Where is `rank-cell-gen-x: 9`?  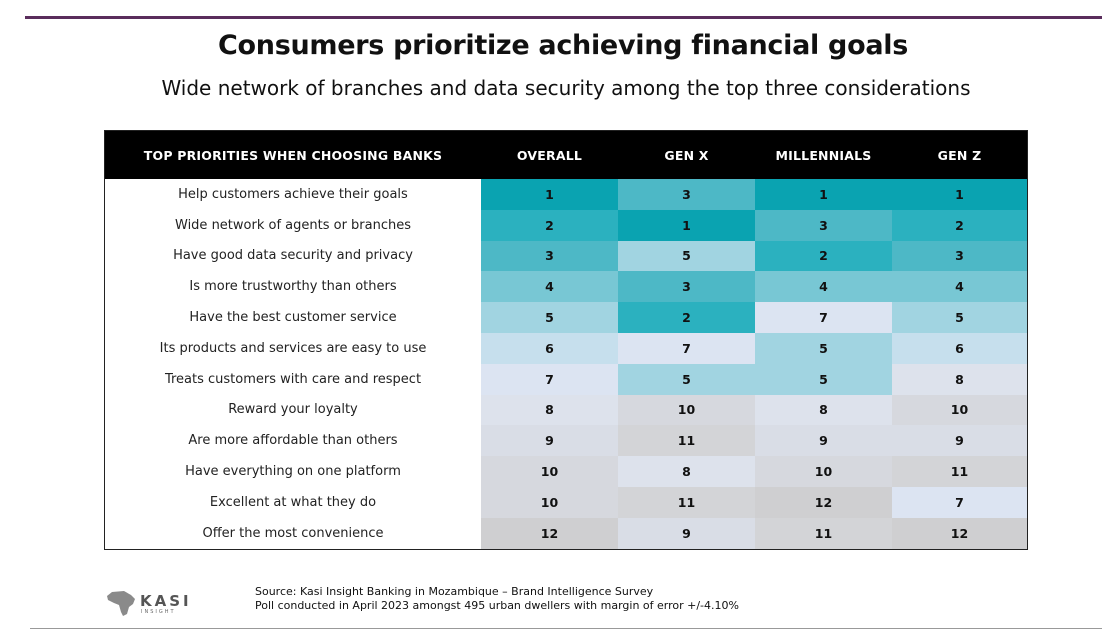
rank-cell-gen-x: 9 is located at coordinates (686, 533).